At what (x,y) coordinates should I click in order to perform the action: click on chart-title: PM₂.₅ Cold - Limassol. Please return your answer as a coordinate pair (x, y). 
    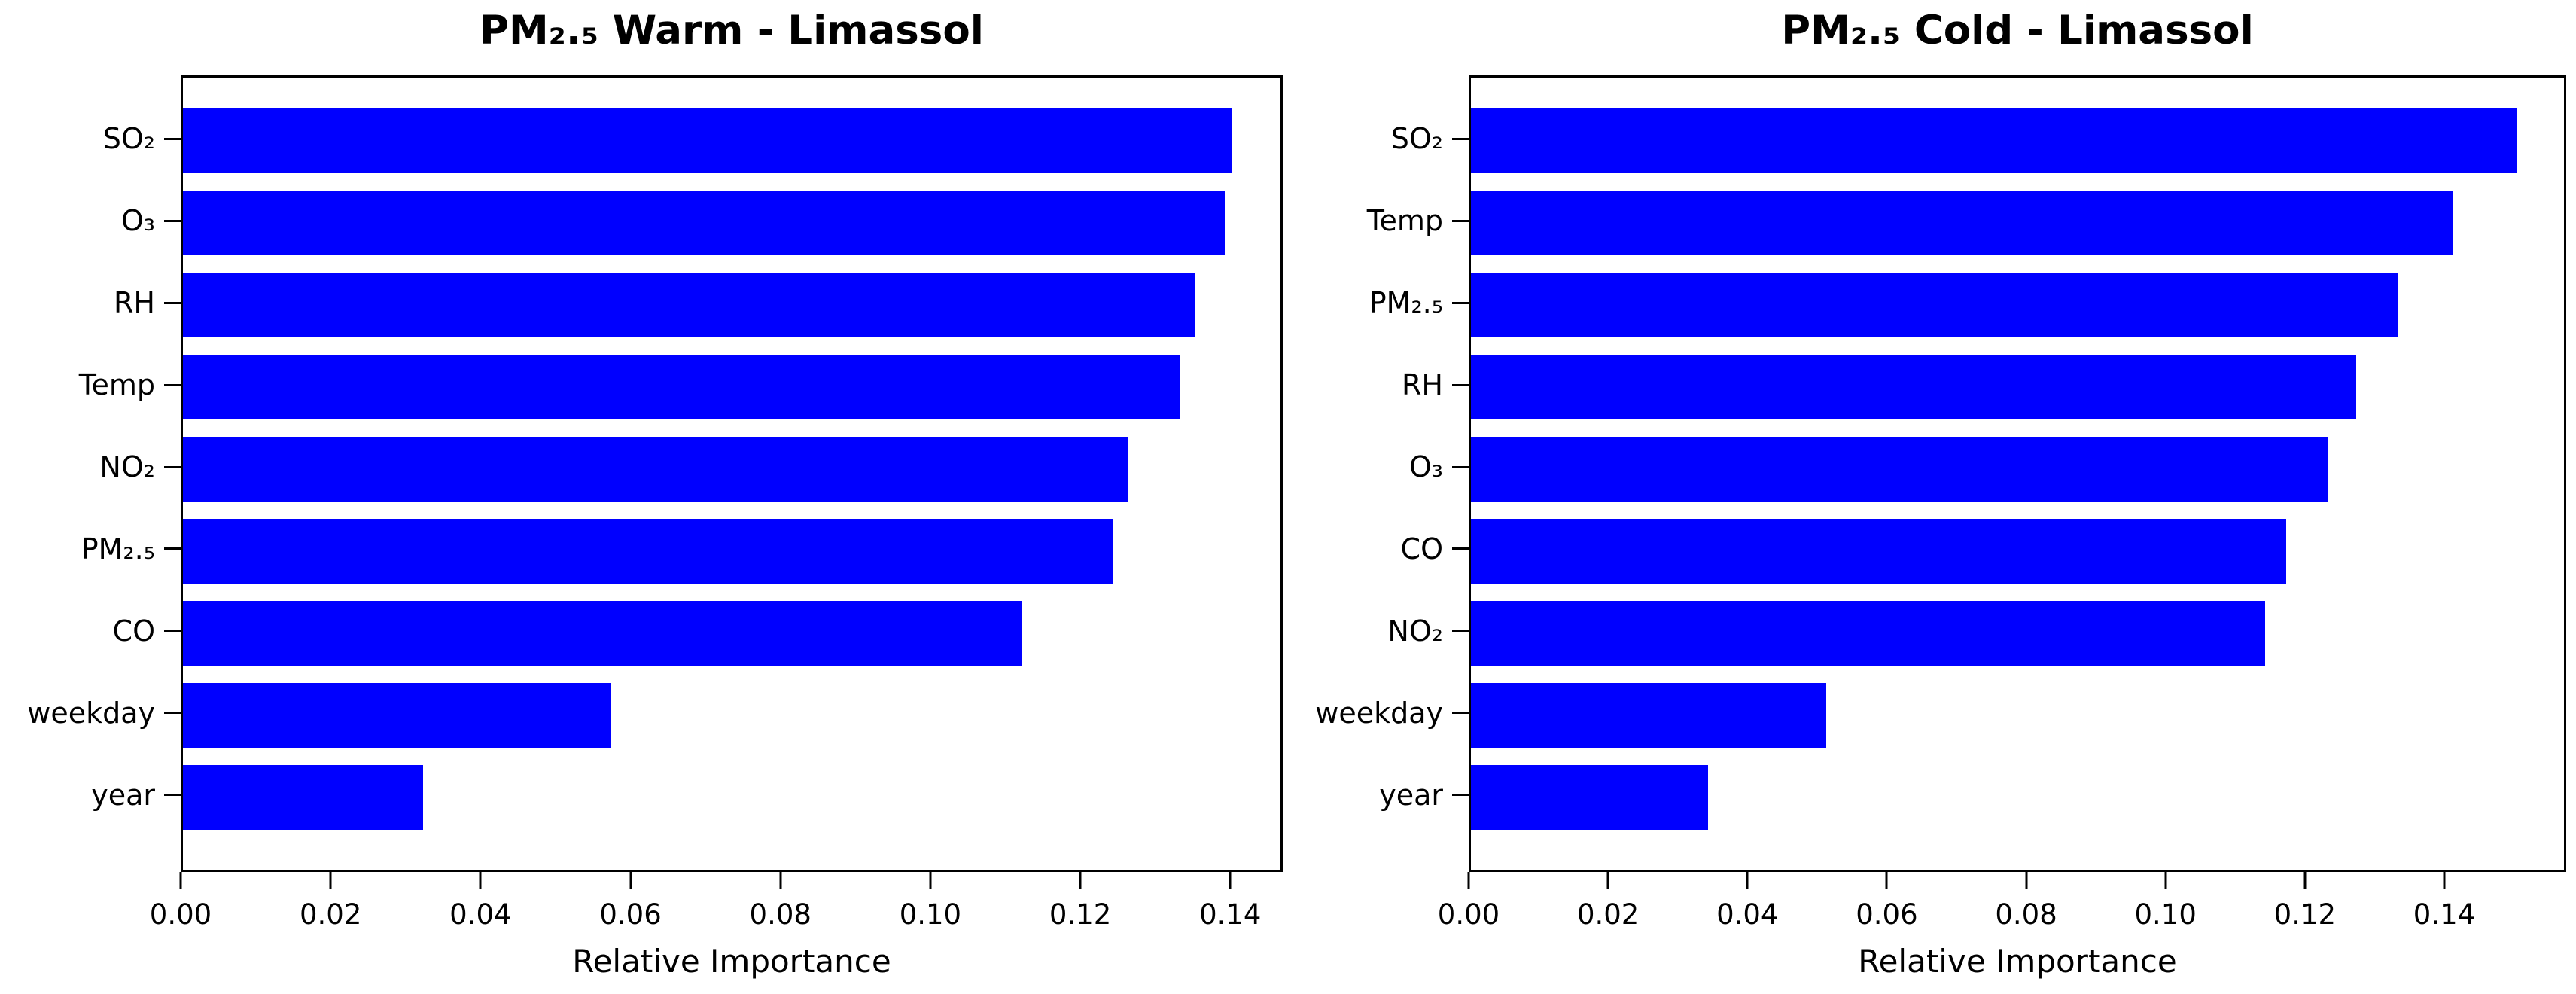
    Looking at the image, I should click on (2018, 31).